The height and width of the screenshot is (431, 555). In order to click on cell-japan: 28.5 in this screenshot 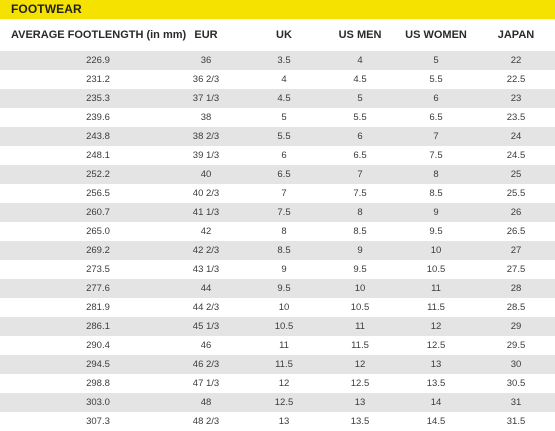, I will do `click(516, 307)`.